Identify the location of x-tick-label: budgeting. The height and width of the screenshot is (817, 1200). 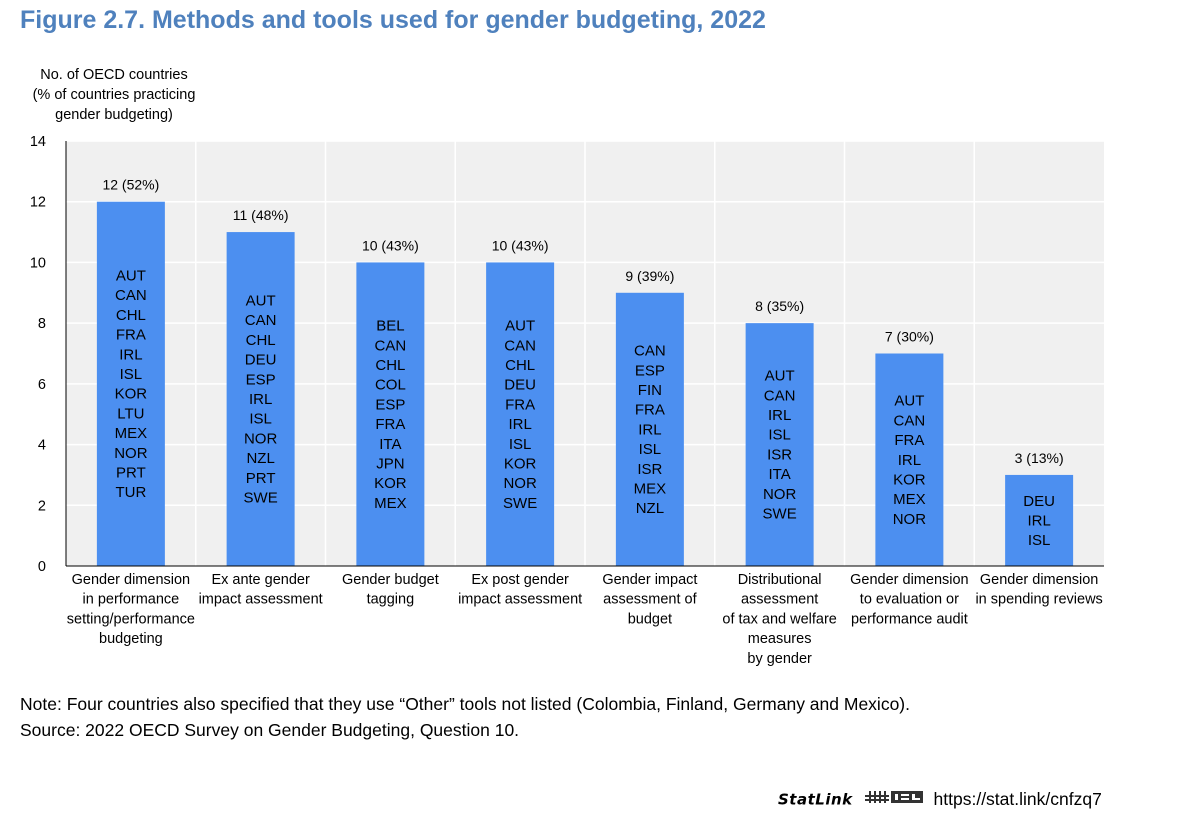
(131, 639).